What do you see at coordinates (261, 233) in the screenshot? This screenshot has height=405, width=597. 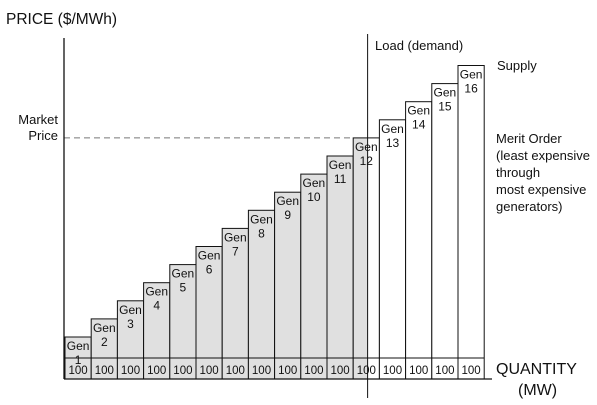 I see `bar-gen-number: 8` at bounding box center [261, 233].